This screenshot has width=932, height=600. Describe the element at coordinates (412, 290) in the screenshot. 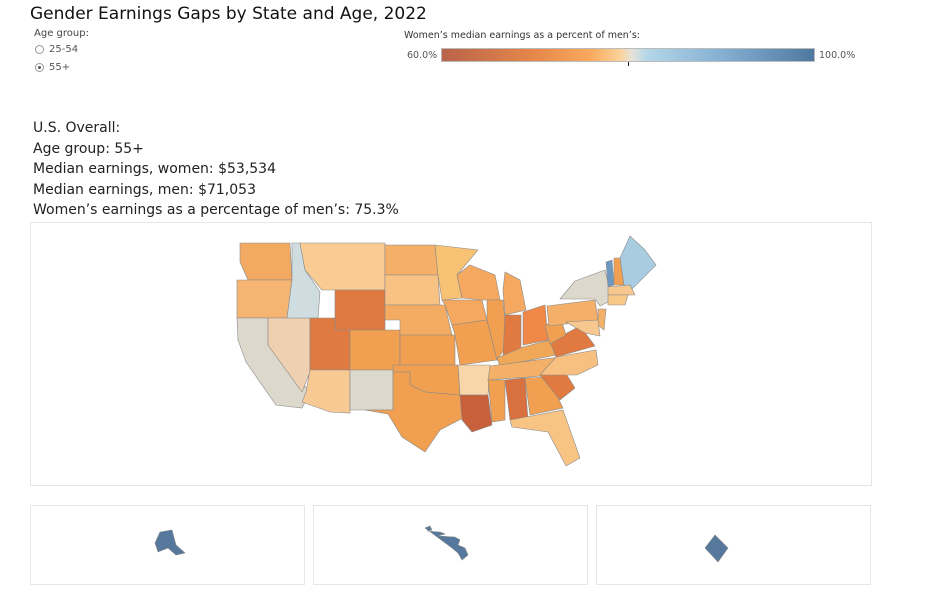

I see `state-sd` at that location.